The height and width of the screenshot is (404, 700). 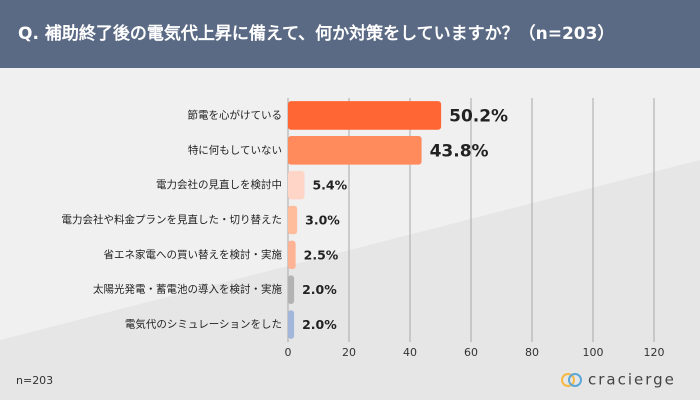 I want to click on x-tick-label: 120, so click(x=654, y=352).